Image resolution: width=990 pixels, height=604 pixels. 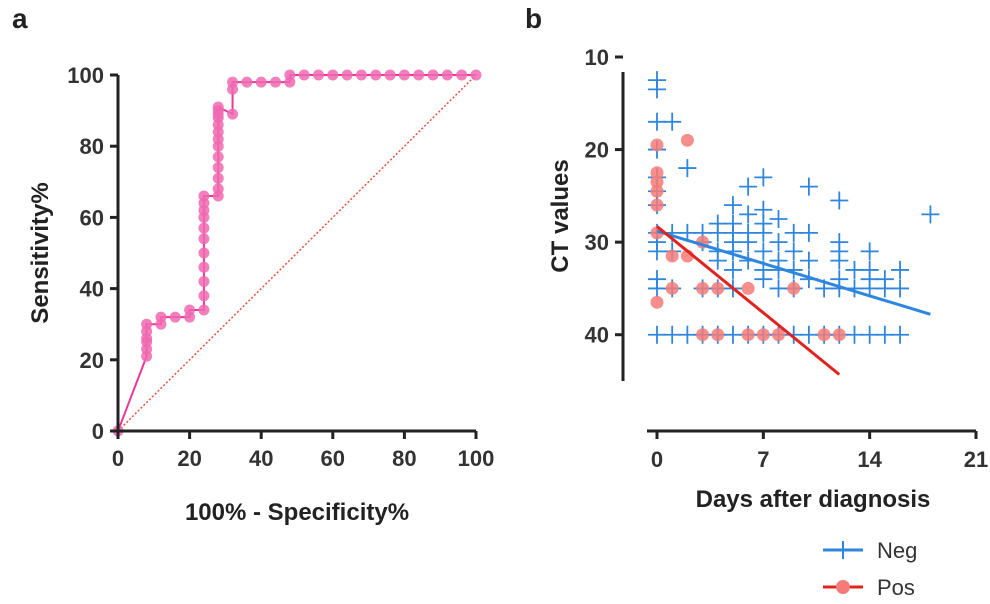 What do you see at coordinates (40, 252) in the screenshot?
I see `y-axis-title: Sensitivity%` at bounding box center [40, 252].